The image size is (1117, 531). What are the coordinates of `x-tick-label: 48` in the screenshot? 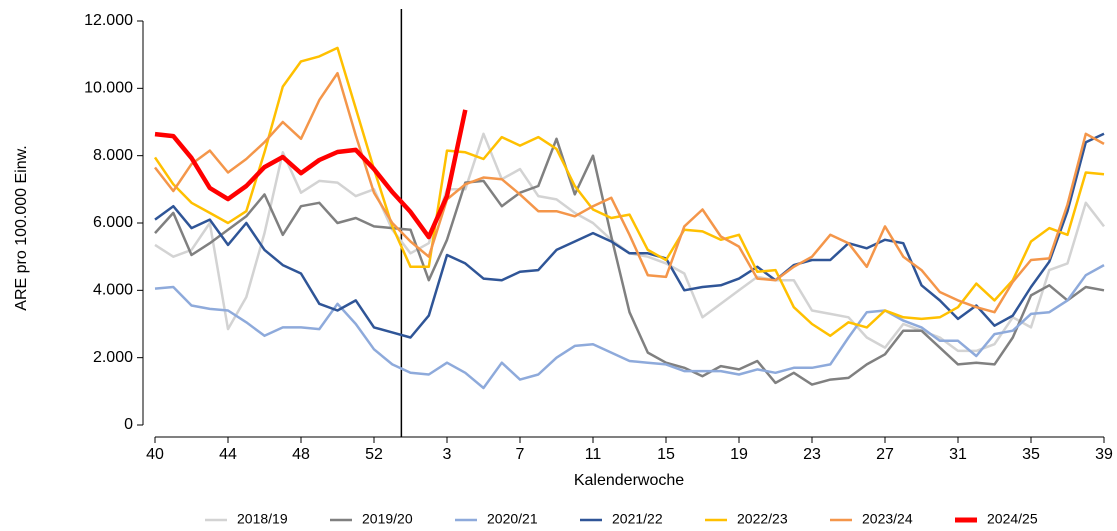 It's located at (301, 454).